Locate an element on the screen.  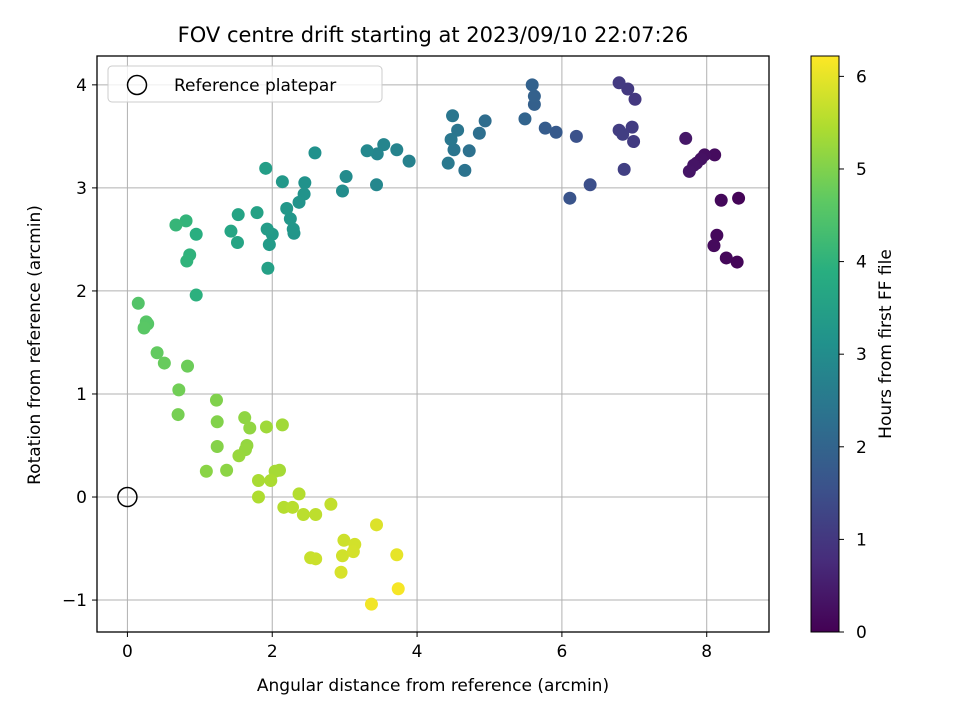
legend-marker is located at coordinates (137, 85).